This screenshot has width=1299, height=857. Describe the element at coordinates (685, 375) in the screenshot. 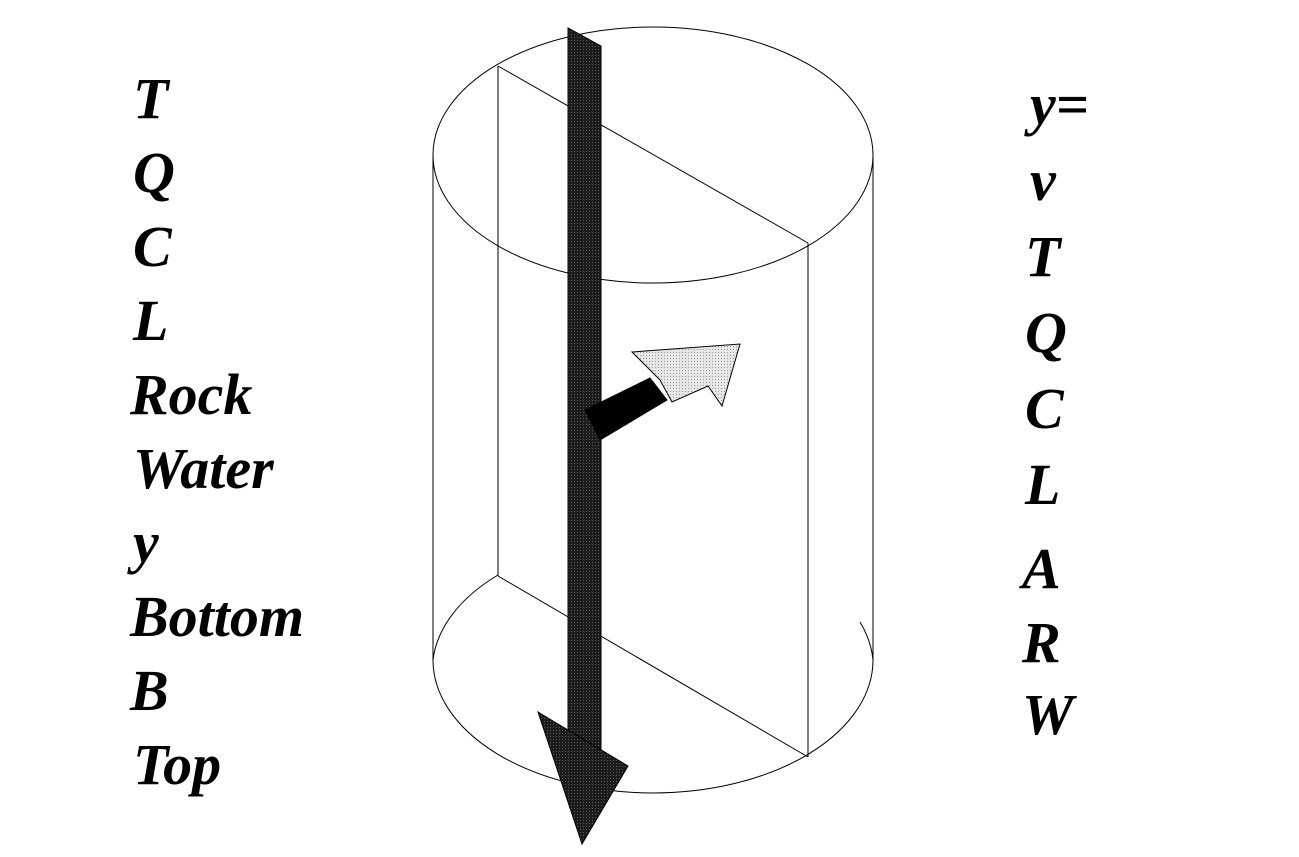

I see `side-arrow-head` at that location.